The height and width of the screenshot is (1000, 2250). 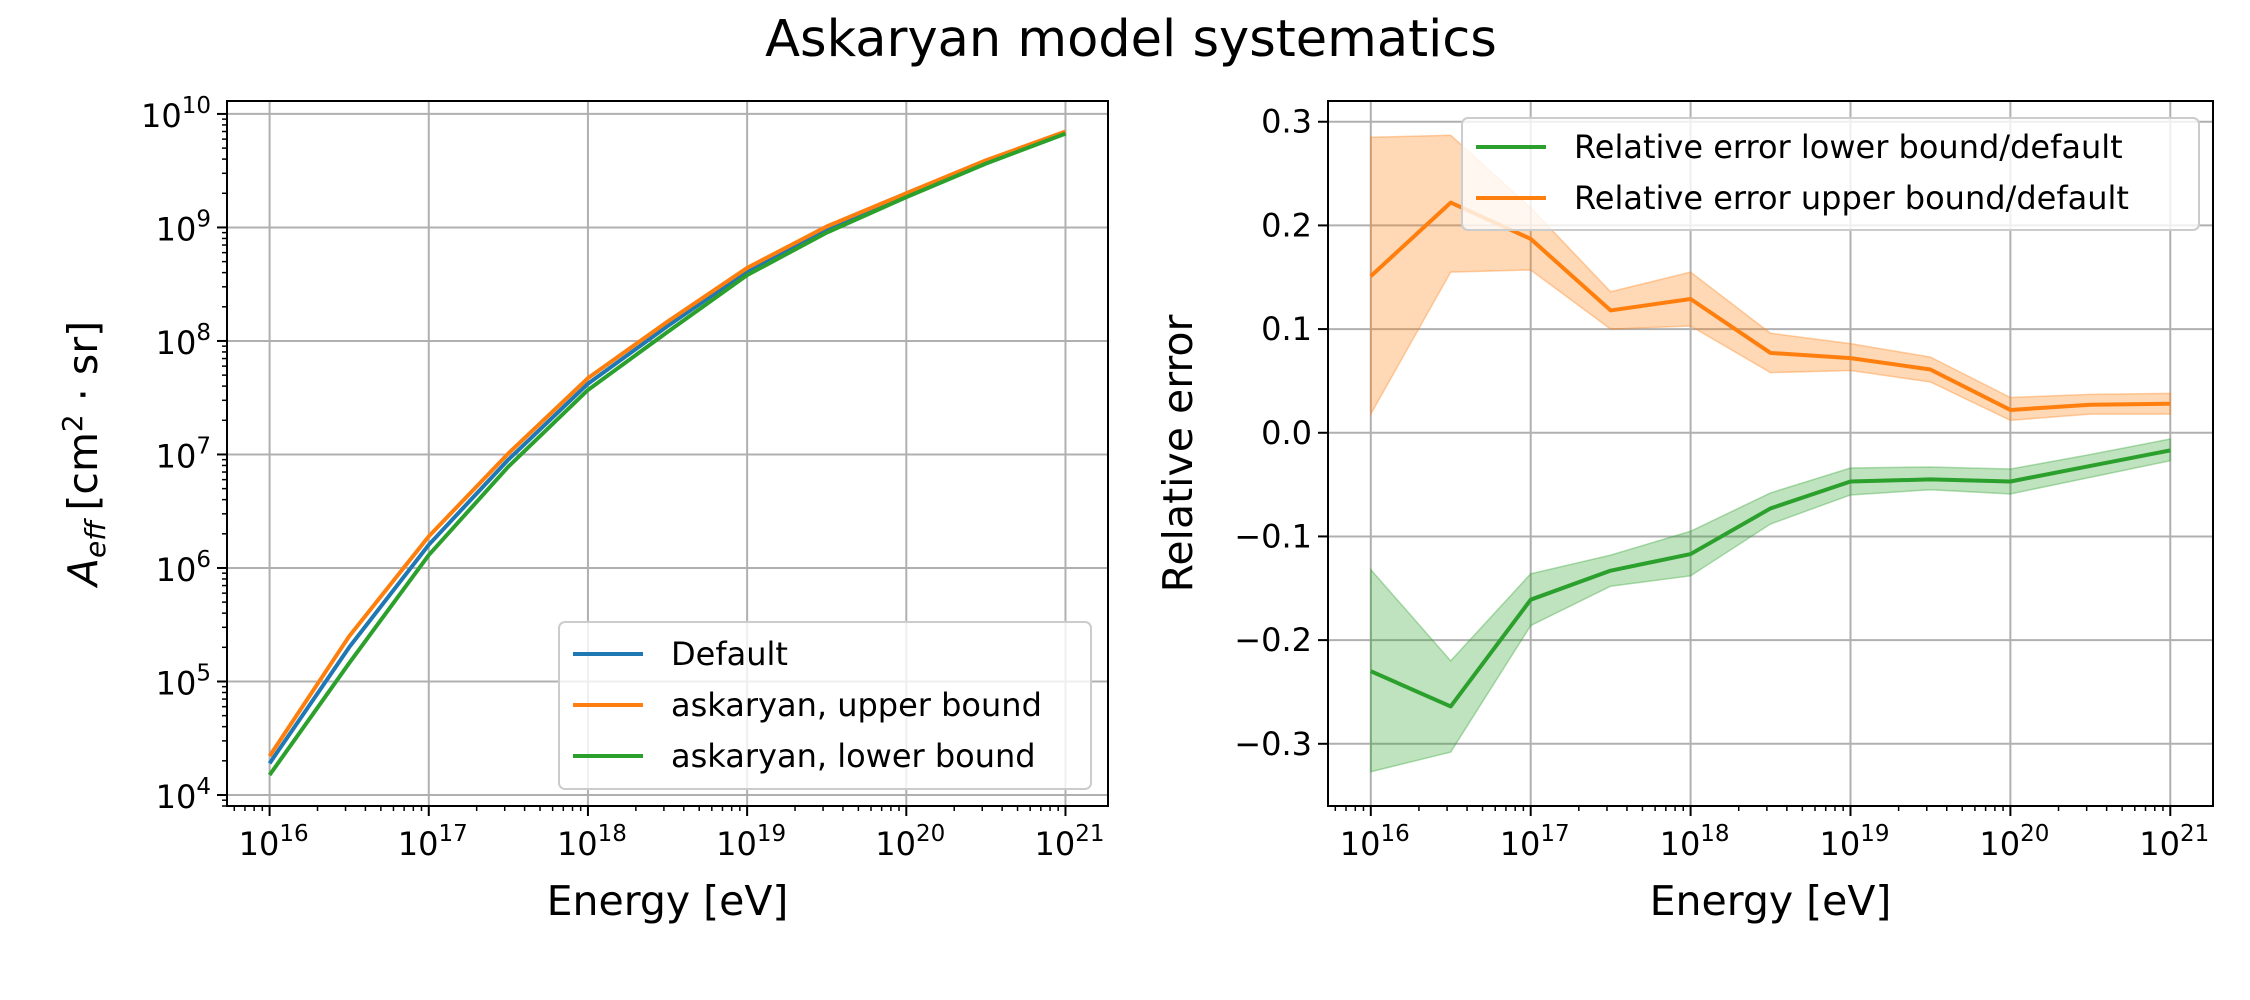 I want to click on y-tick-exponent: 6, so click(x=203, y=560).